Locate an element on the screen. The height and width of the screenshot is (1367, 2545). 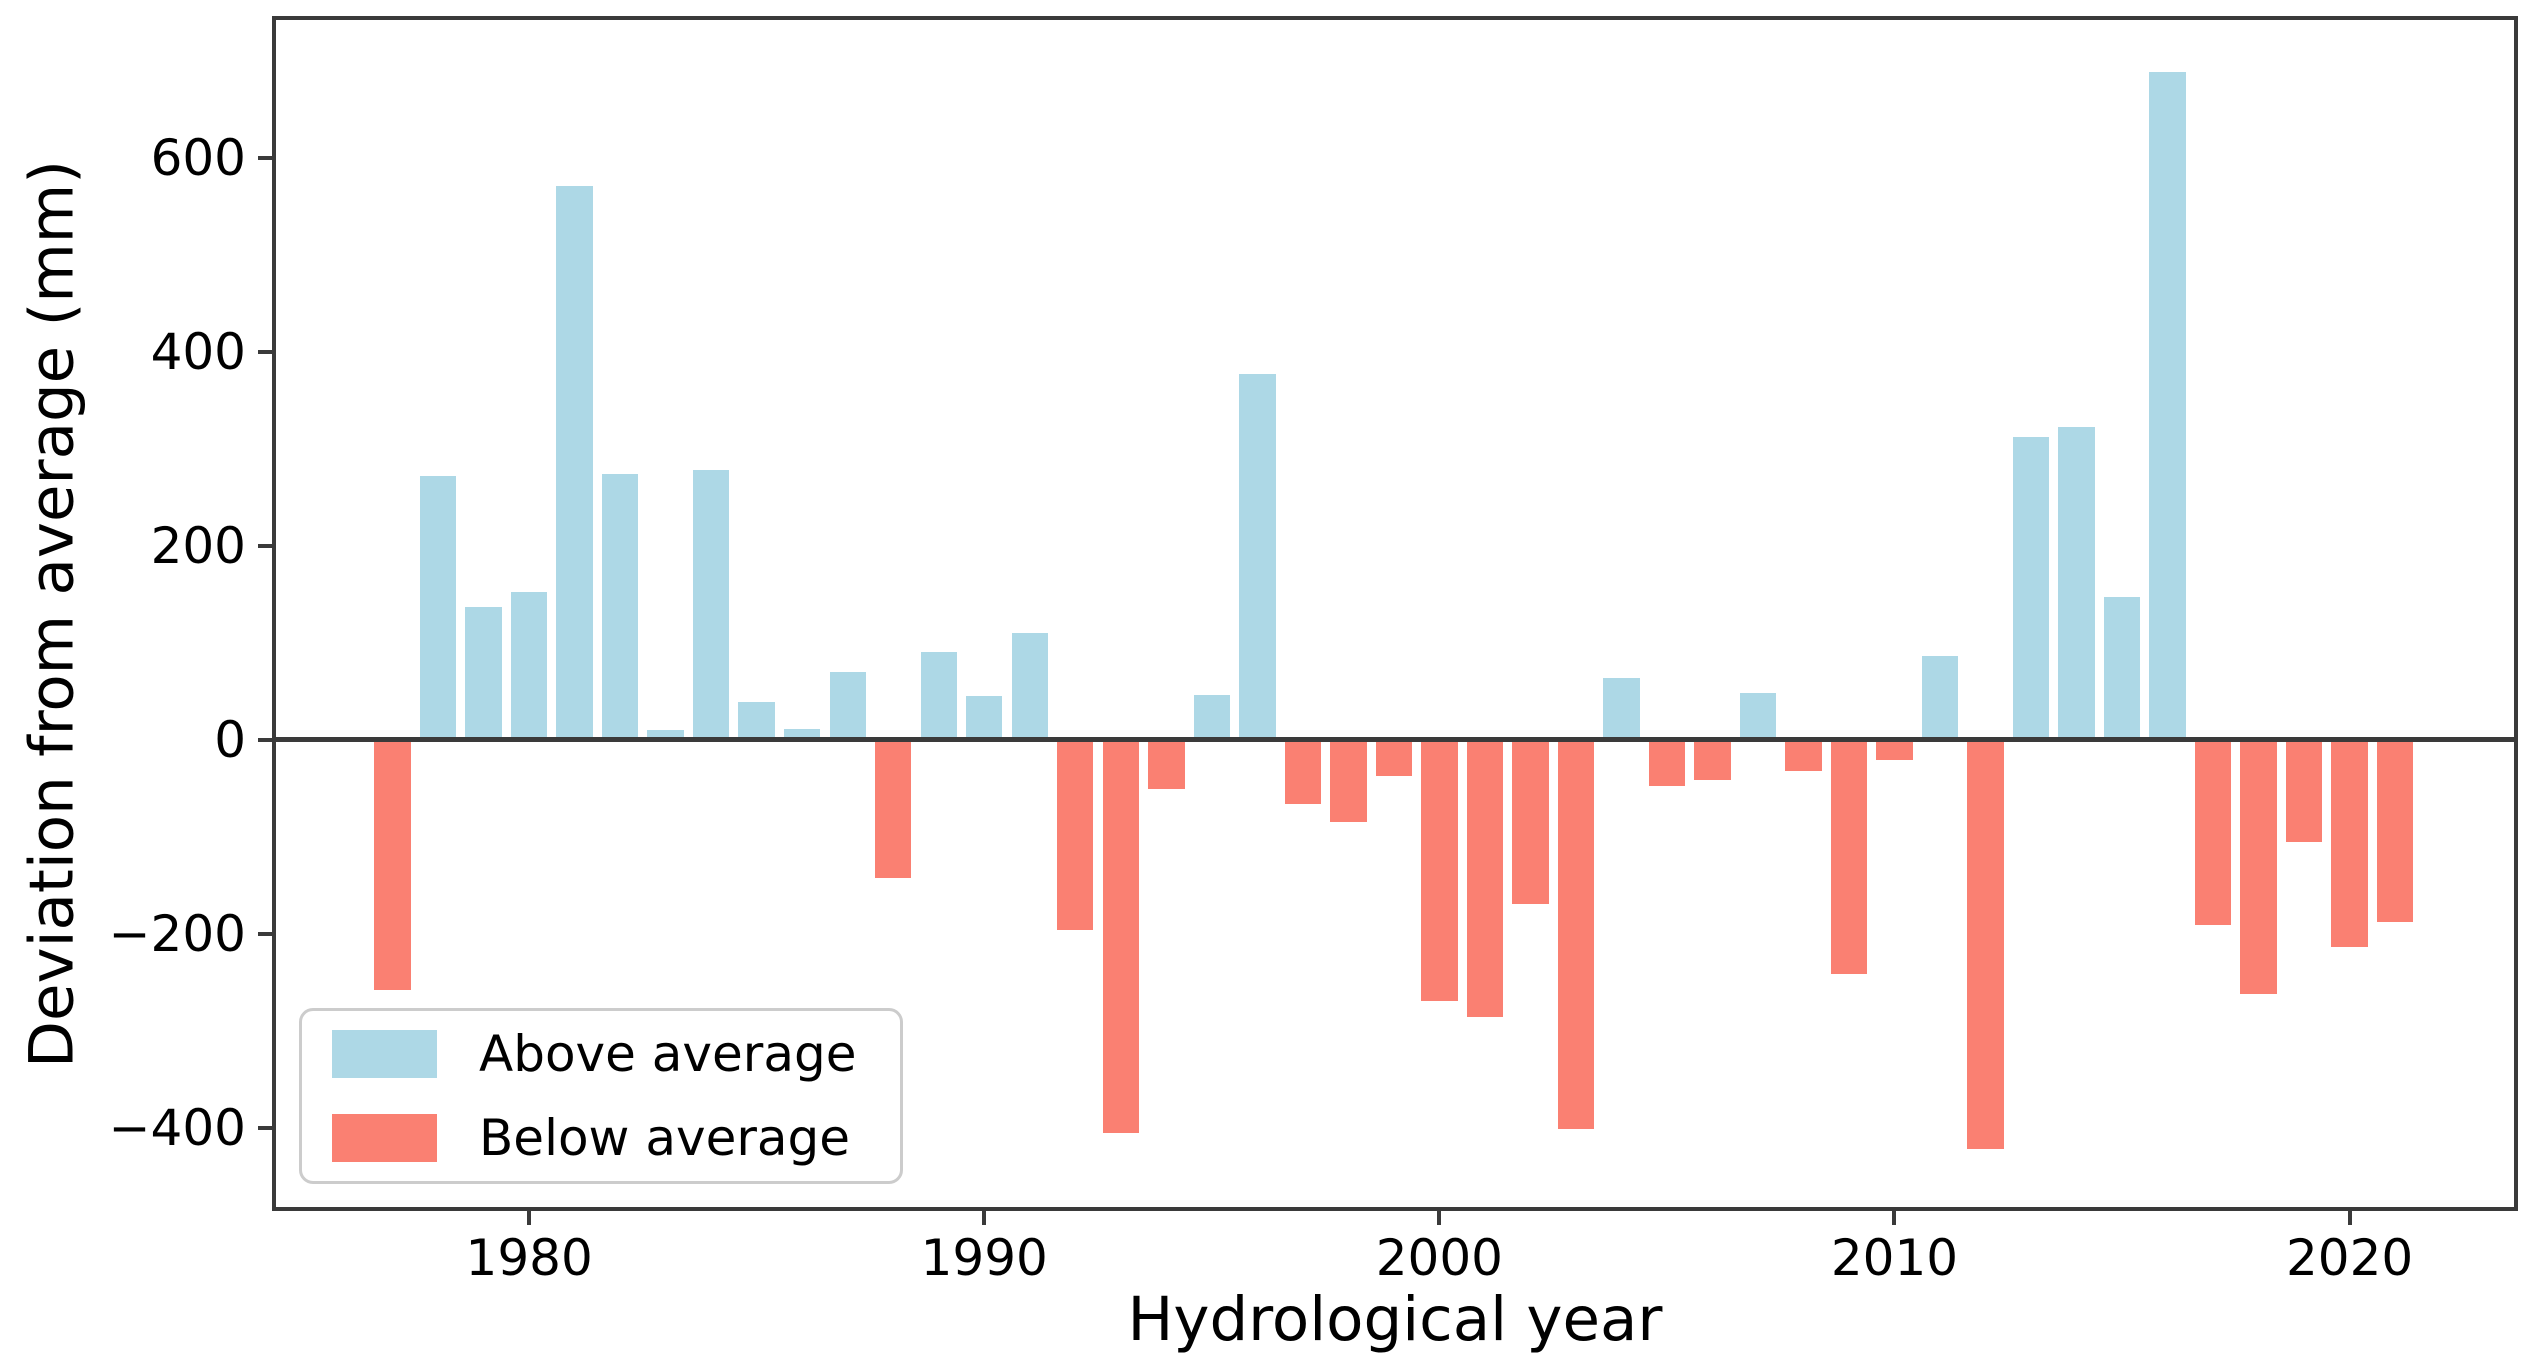
x-tick-label-2010: 2010 is located at coordinates (1894, 1258).